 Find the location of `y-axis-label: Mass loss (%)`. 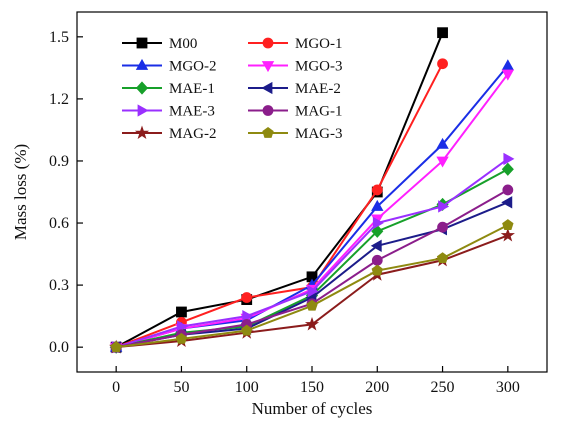

y-axis-label: Mass loss (%) is located at coordinates (20, 192).